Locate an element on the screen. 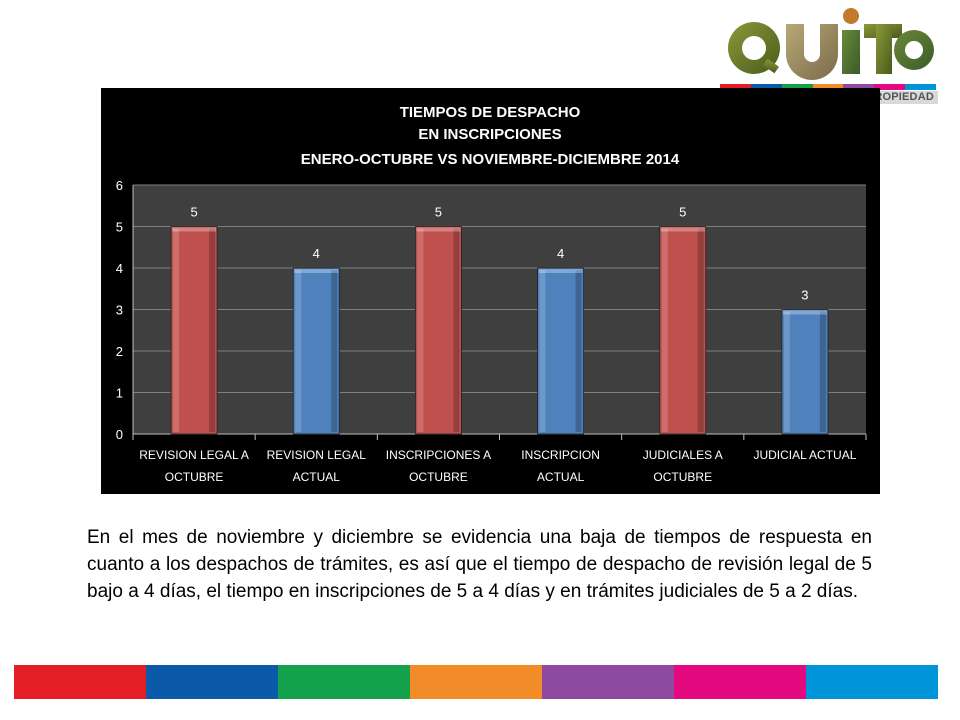 This screenshot has height=720, width=960. chart-title-line: TIEMPOS DE DESPACHO is located at coordinates (490, 112).